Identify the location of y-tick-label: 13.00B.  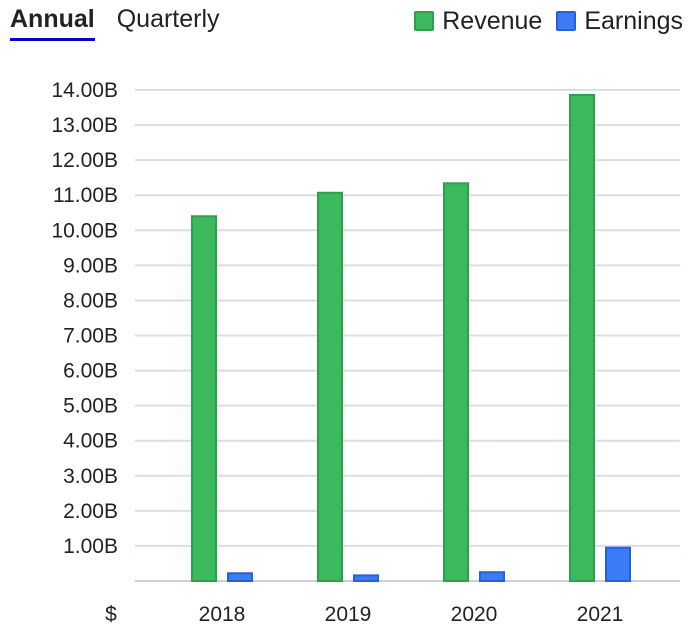
(84, 125).